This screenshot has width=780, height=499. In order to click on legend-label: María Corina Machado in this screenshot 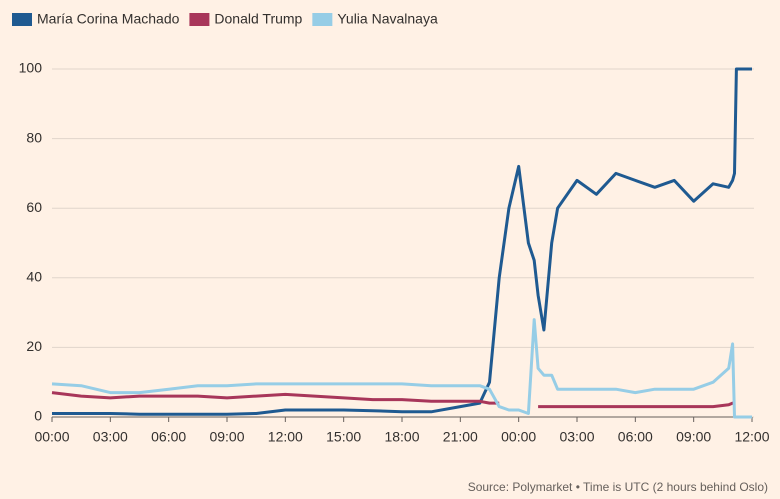, I will do `click(108, 19)`.